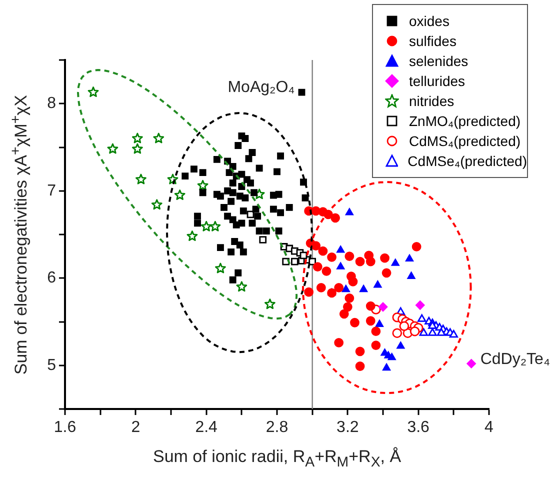  Describe the element at coordinates (51, 103) in the screenshot. I see `y-tick-label: 8` at that location.